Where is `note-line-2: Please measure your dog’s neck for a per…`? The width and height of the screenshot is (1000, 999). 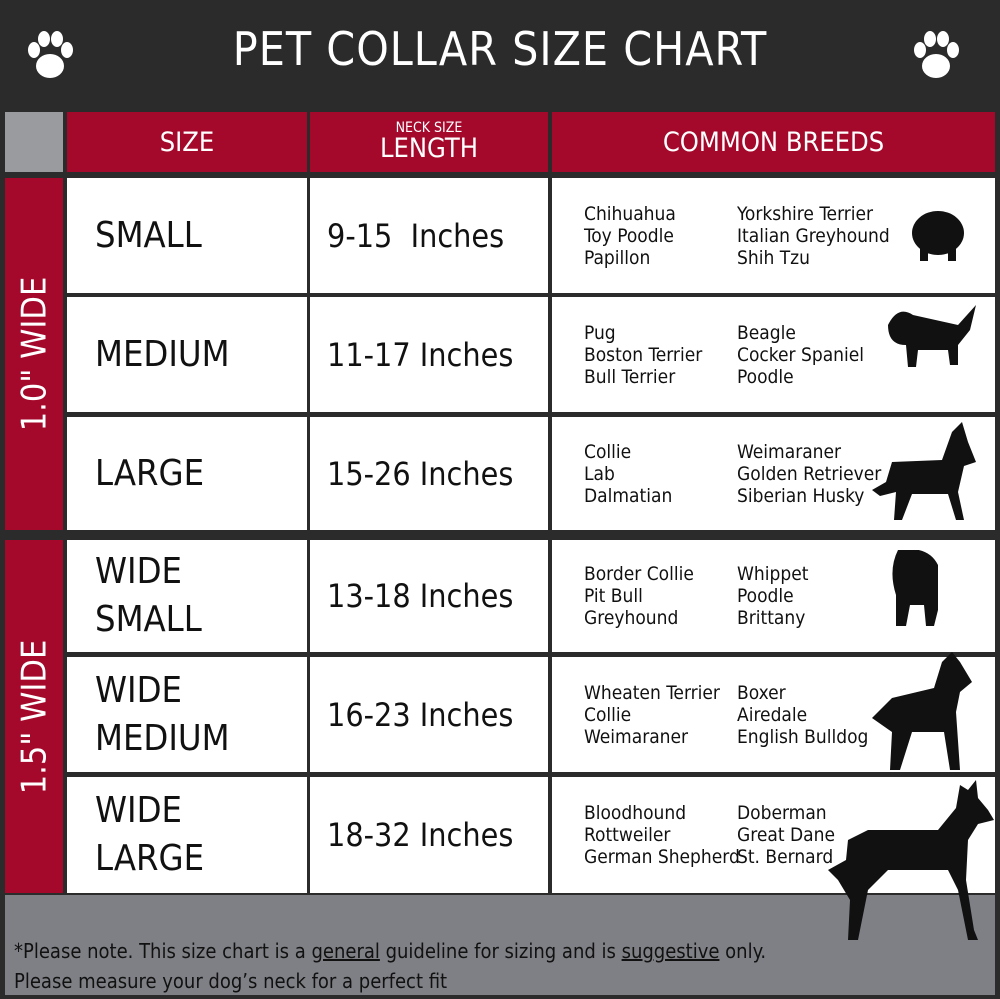
note-line-2: Please measure your dog’s neck for a per… is located at coordinates (231, 981).